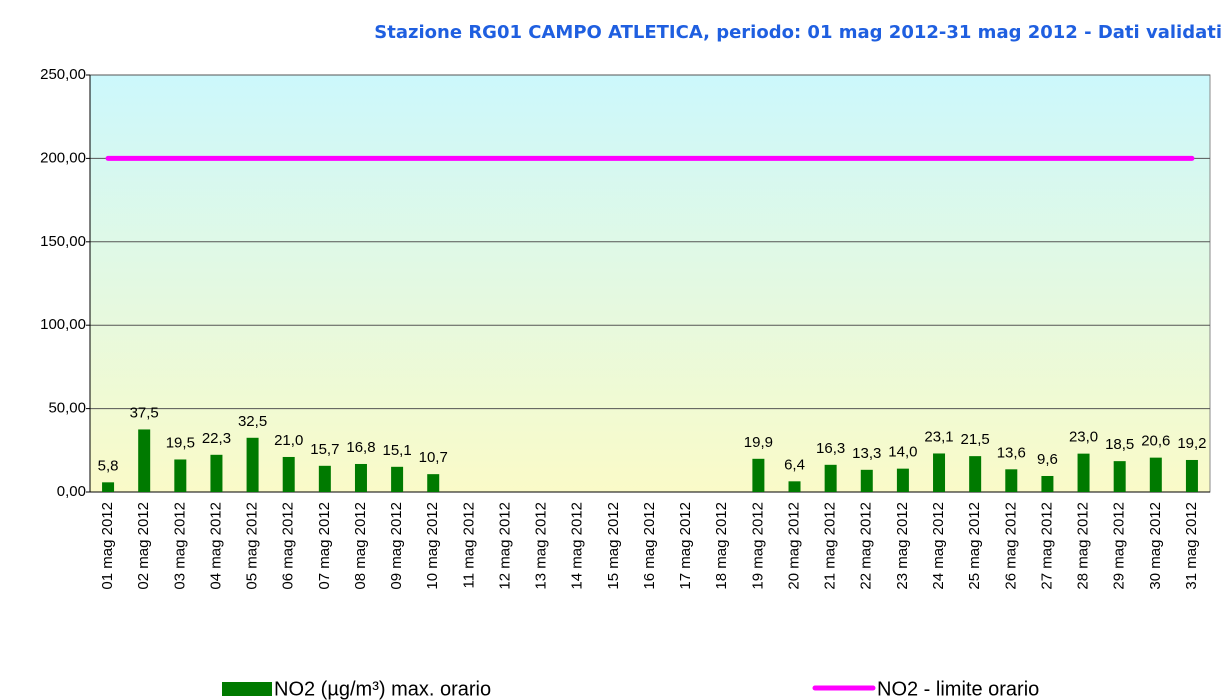  I want to click on data-label: 32,5, so click(252, 421).